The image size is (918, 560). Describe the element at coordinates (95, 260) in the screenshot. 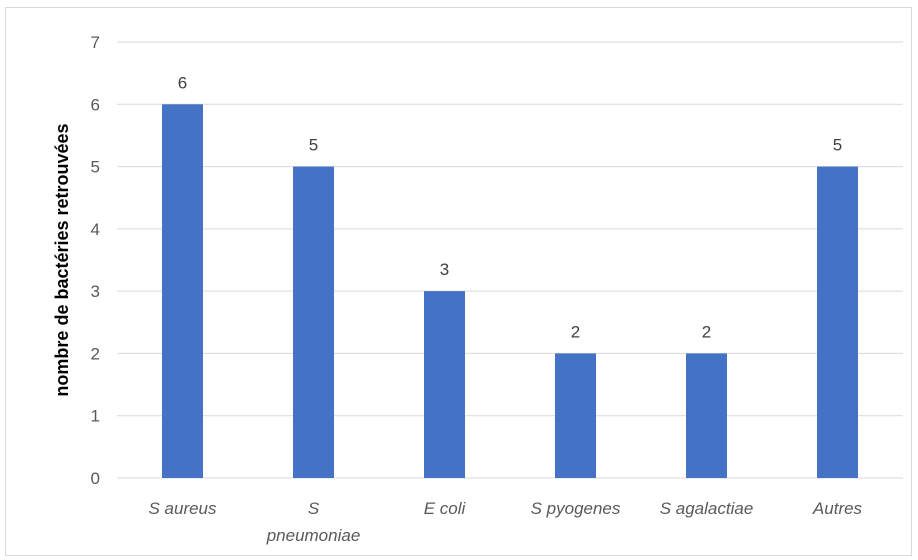

I see `y-axis-ticks: 0 1 2 3 4 5 6 7` at that location.